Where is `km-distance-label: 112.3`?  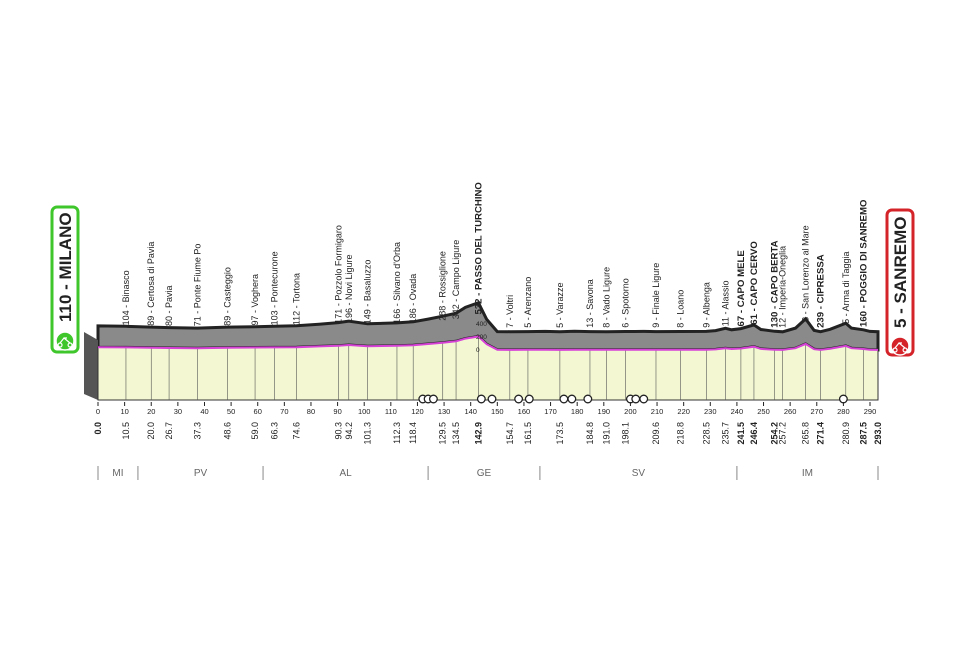 km-distance-label: 112.3 is located at coordinates (397, 433).